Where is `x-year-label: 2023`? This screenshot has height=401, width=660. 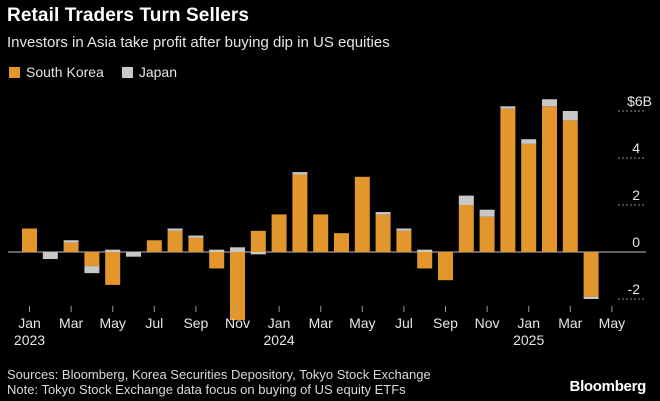
x-year-label: 2023 is located at coordinates (29, 340).